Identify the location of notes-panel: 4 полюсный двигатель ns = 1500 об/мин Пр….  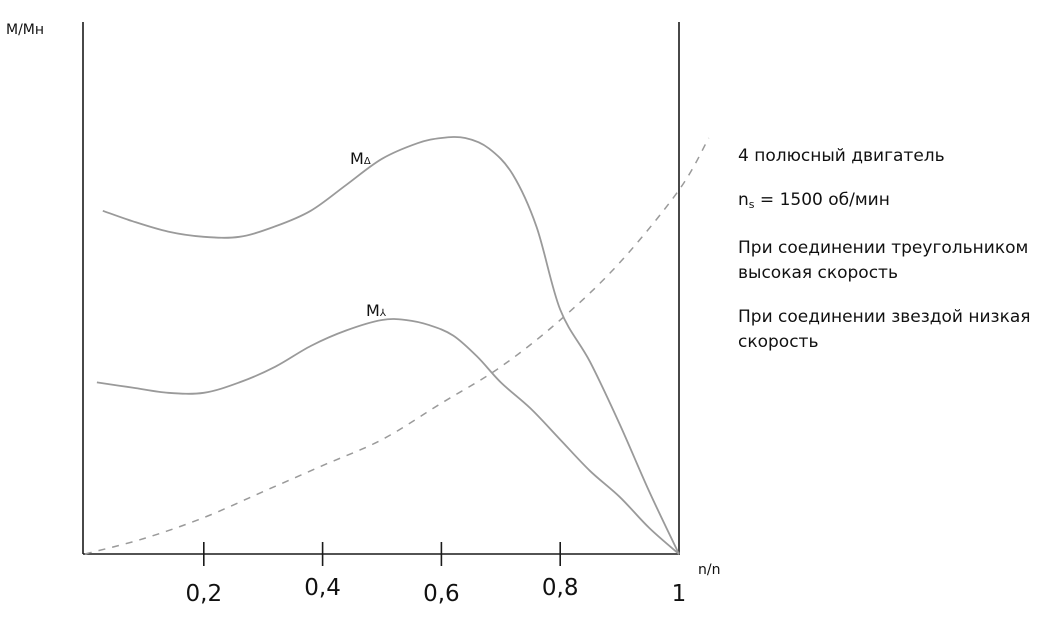
(888, 259).